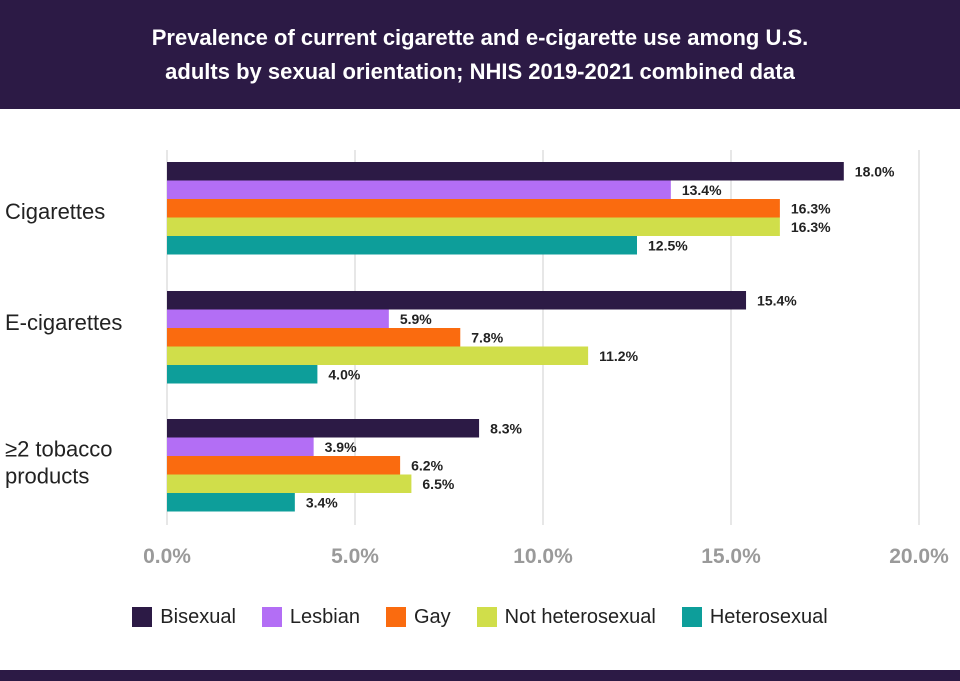 The height and width of the screenshot is (681, 960). What do you see at coordinates (198, 616) in the screenshot?
I see `legend-label: Bisexual` at bounding box center [198, 616].